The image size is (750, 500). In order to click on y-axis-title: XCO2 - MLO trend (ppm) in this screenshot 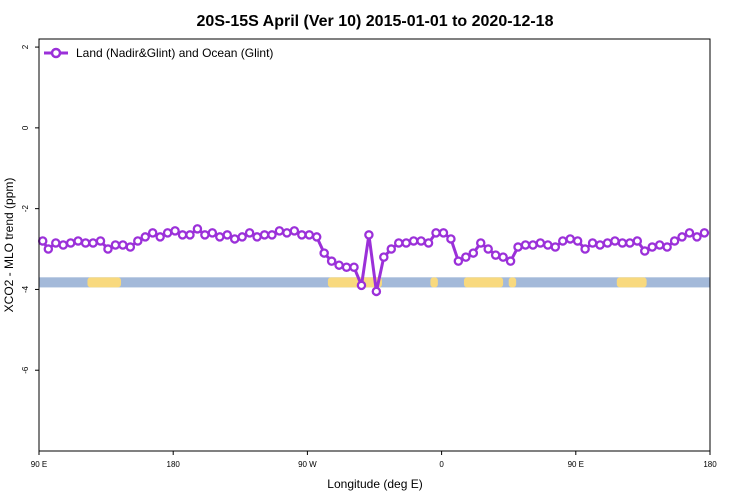, I will do `click(9, 245)`.